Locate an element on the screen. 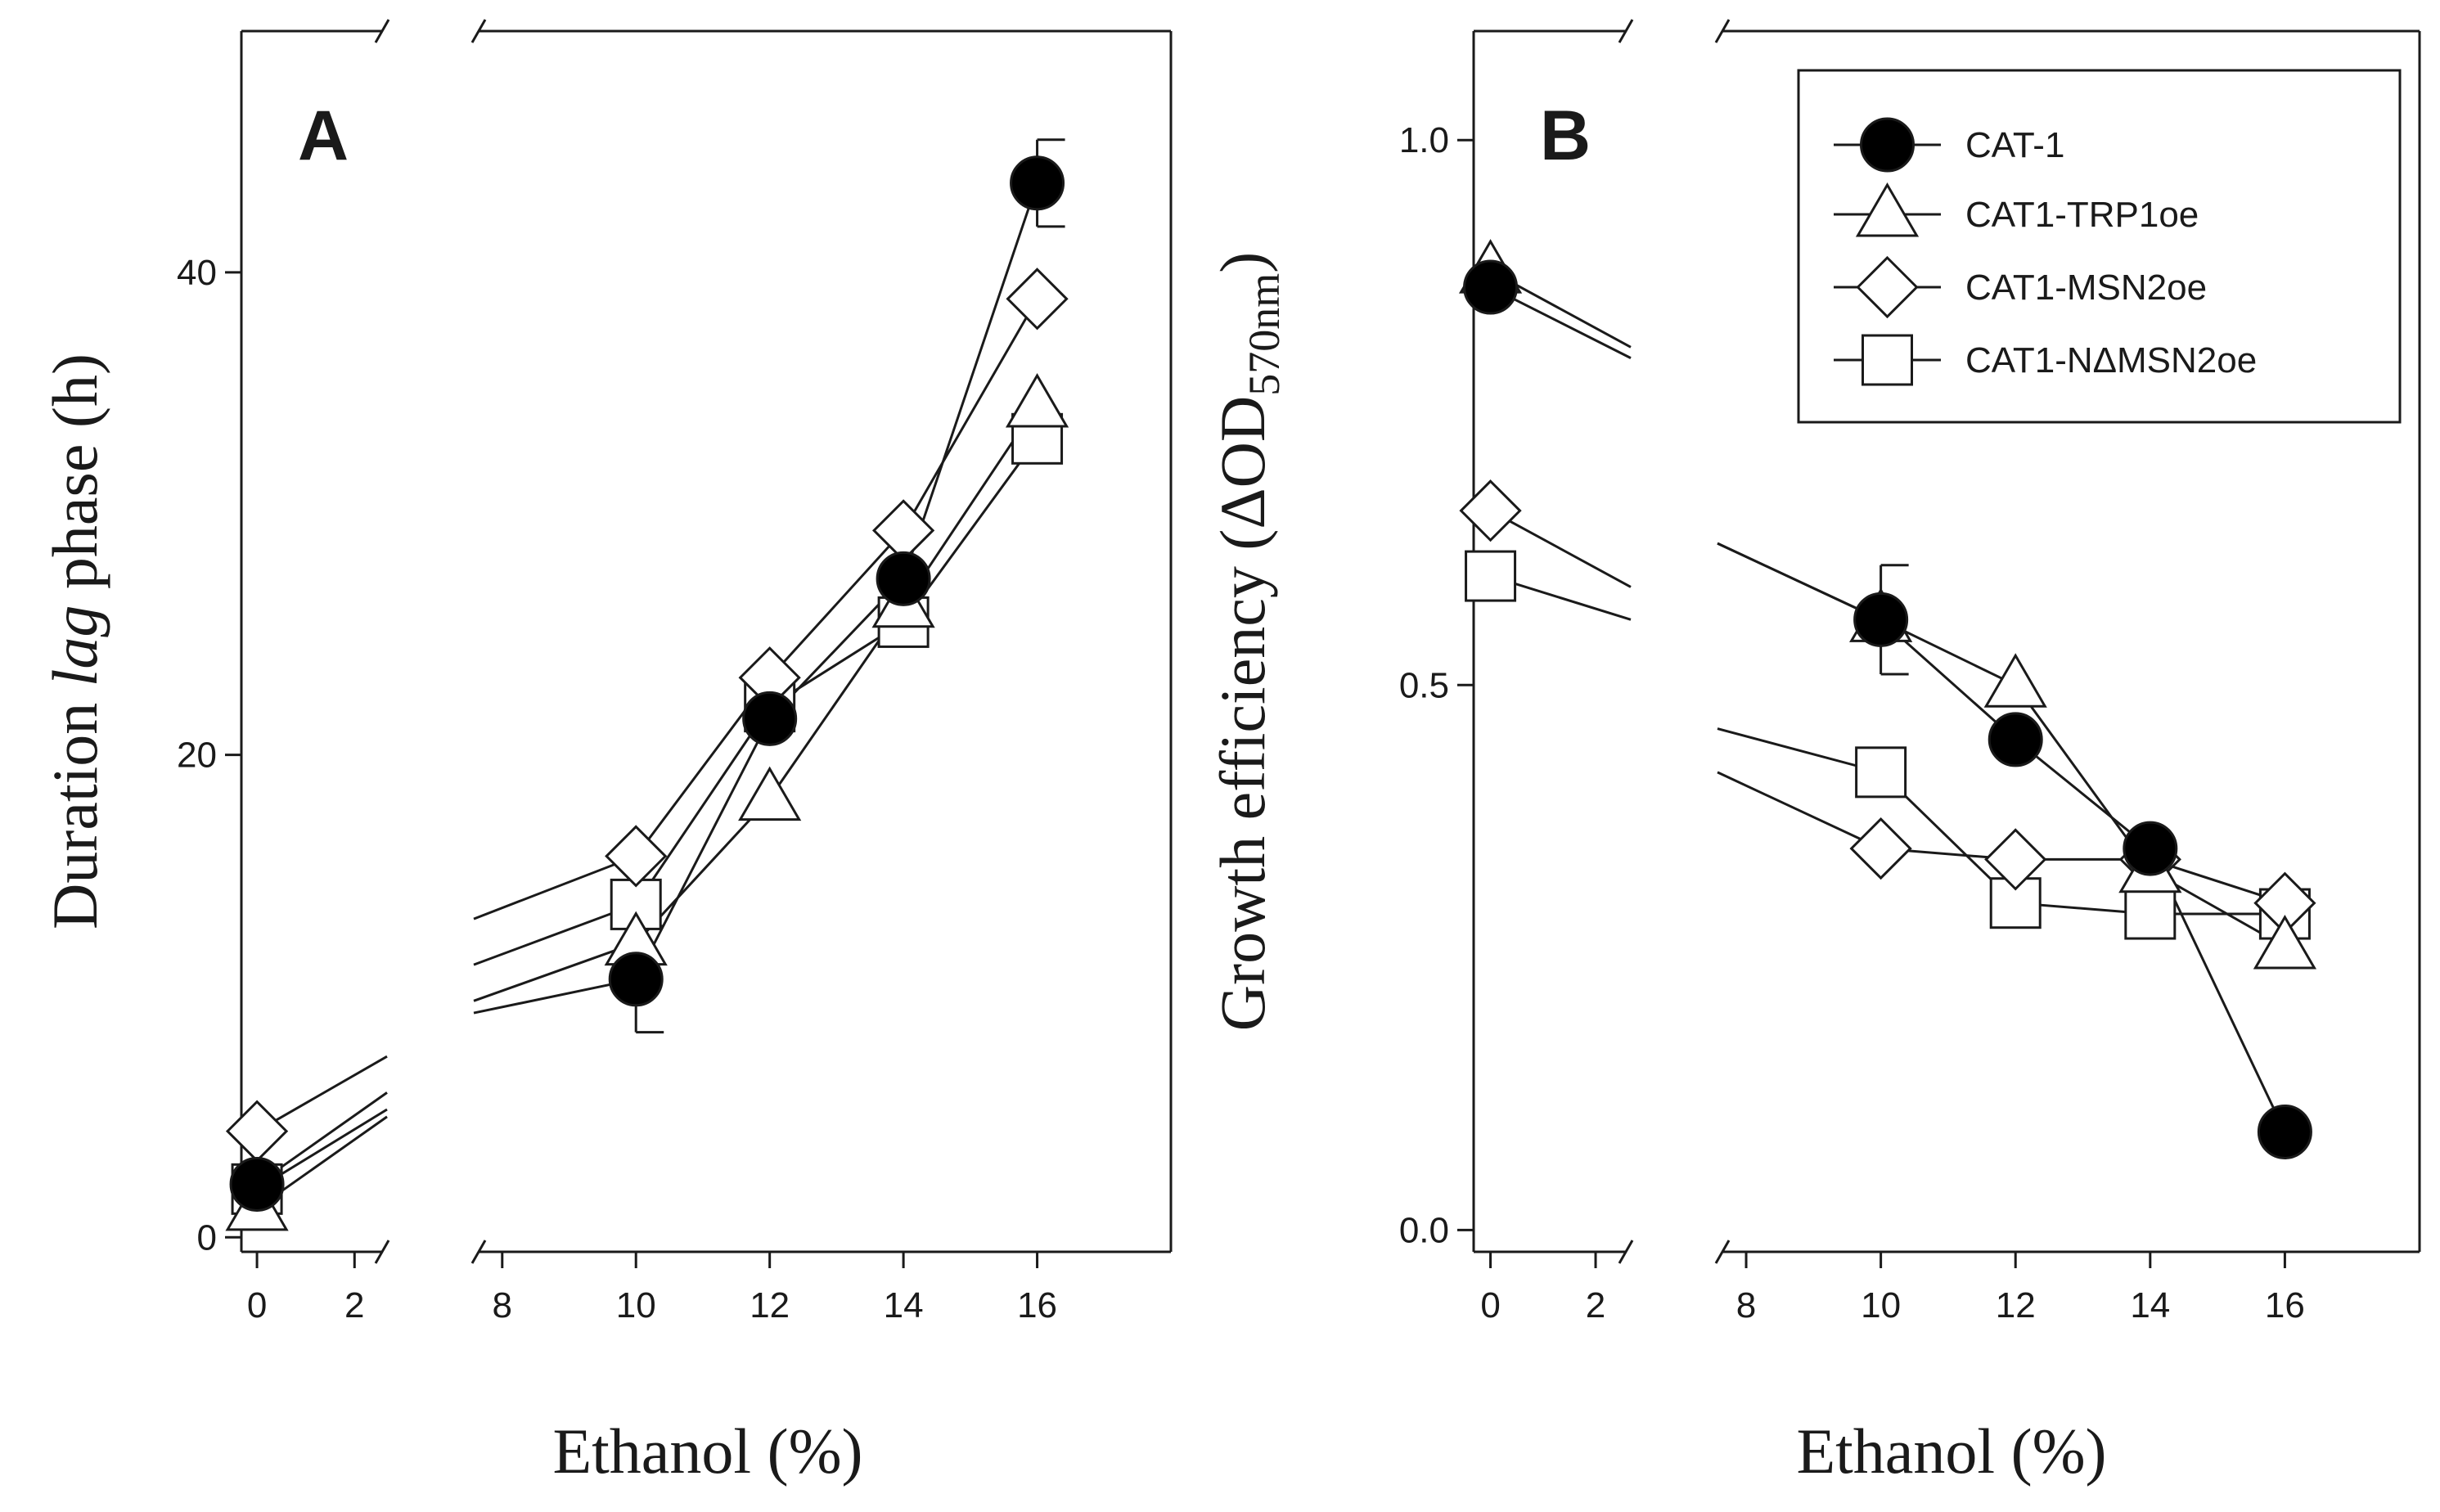 This screenshot has height=1512, width=2440. panel-label: B is located at coordinates (1565, 136).